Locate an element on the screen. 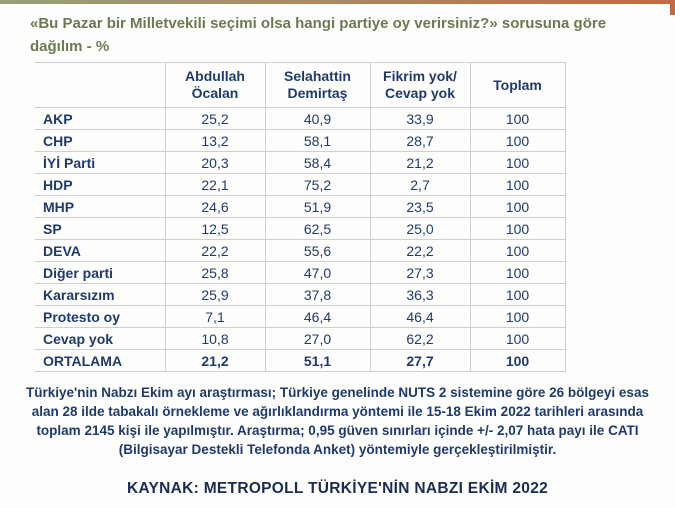  cell-fikrim-yok: 46,4 is located at coordinates (420, 316).